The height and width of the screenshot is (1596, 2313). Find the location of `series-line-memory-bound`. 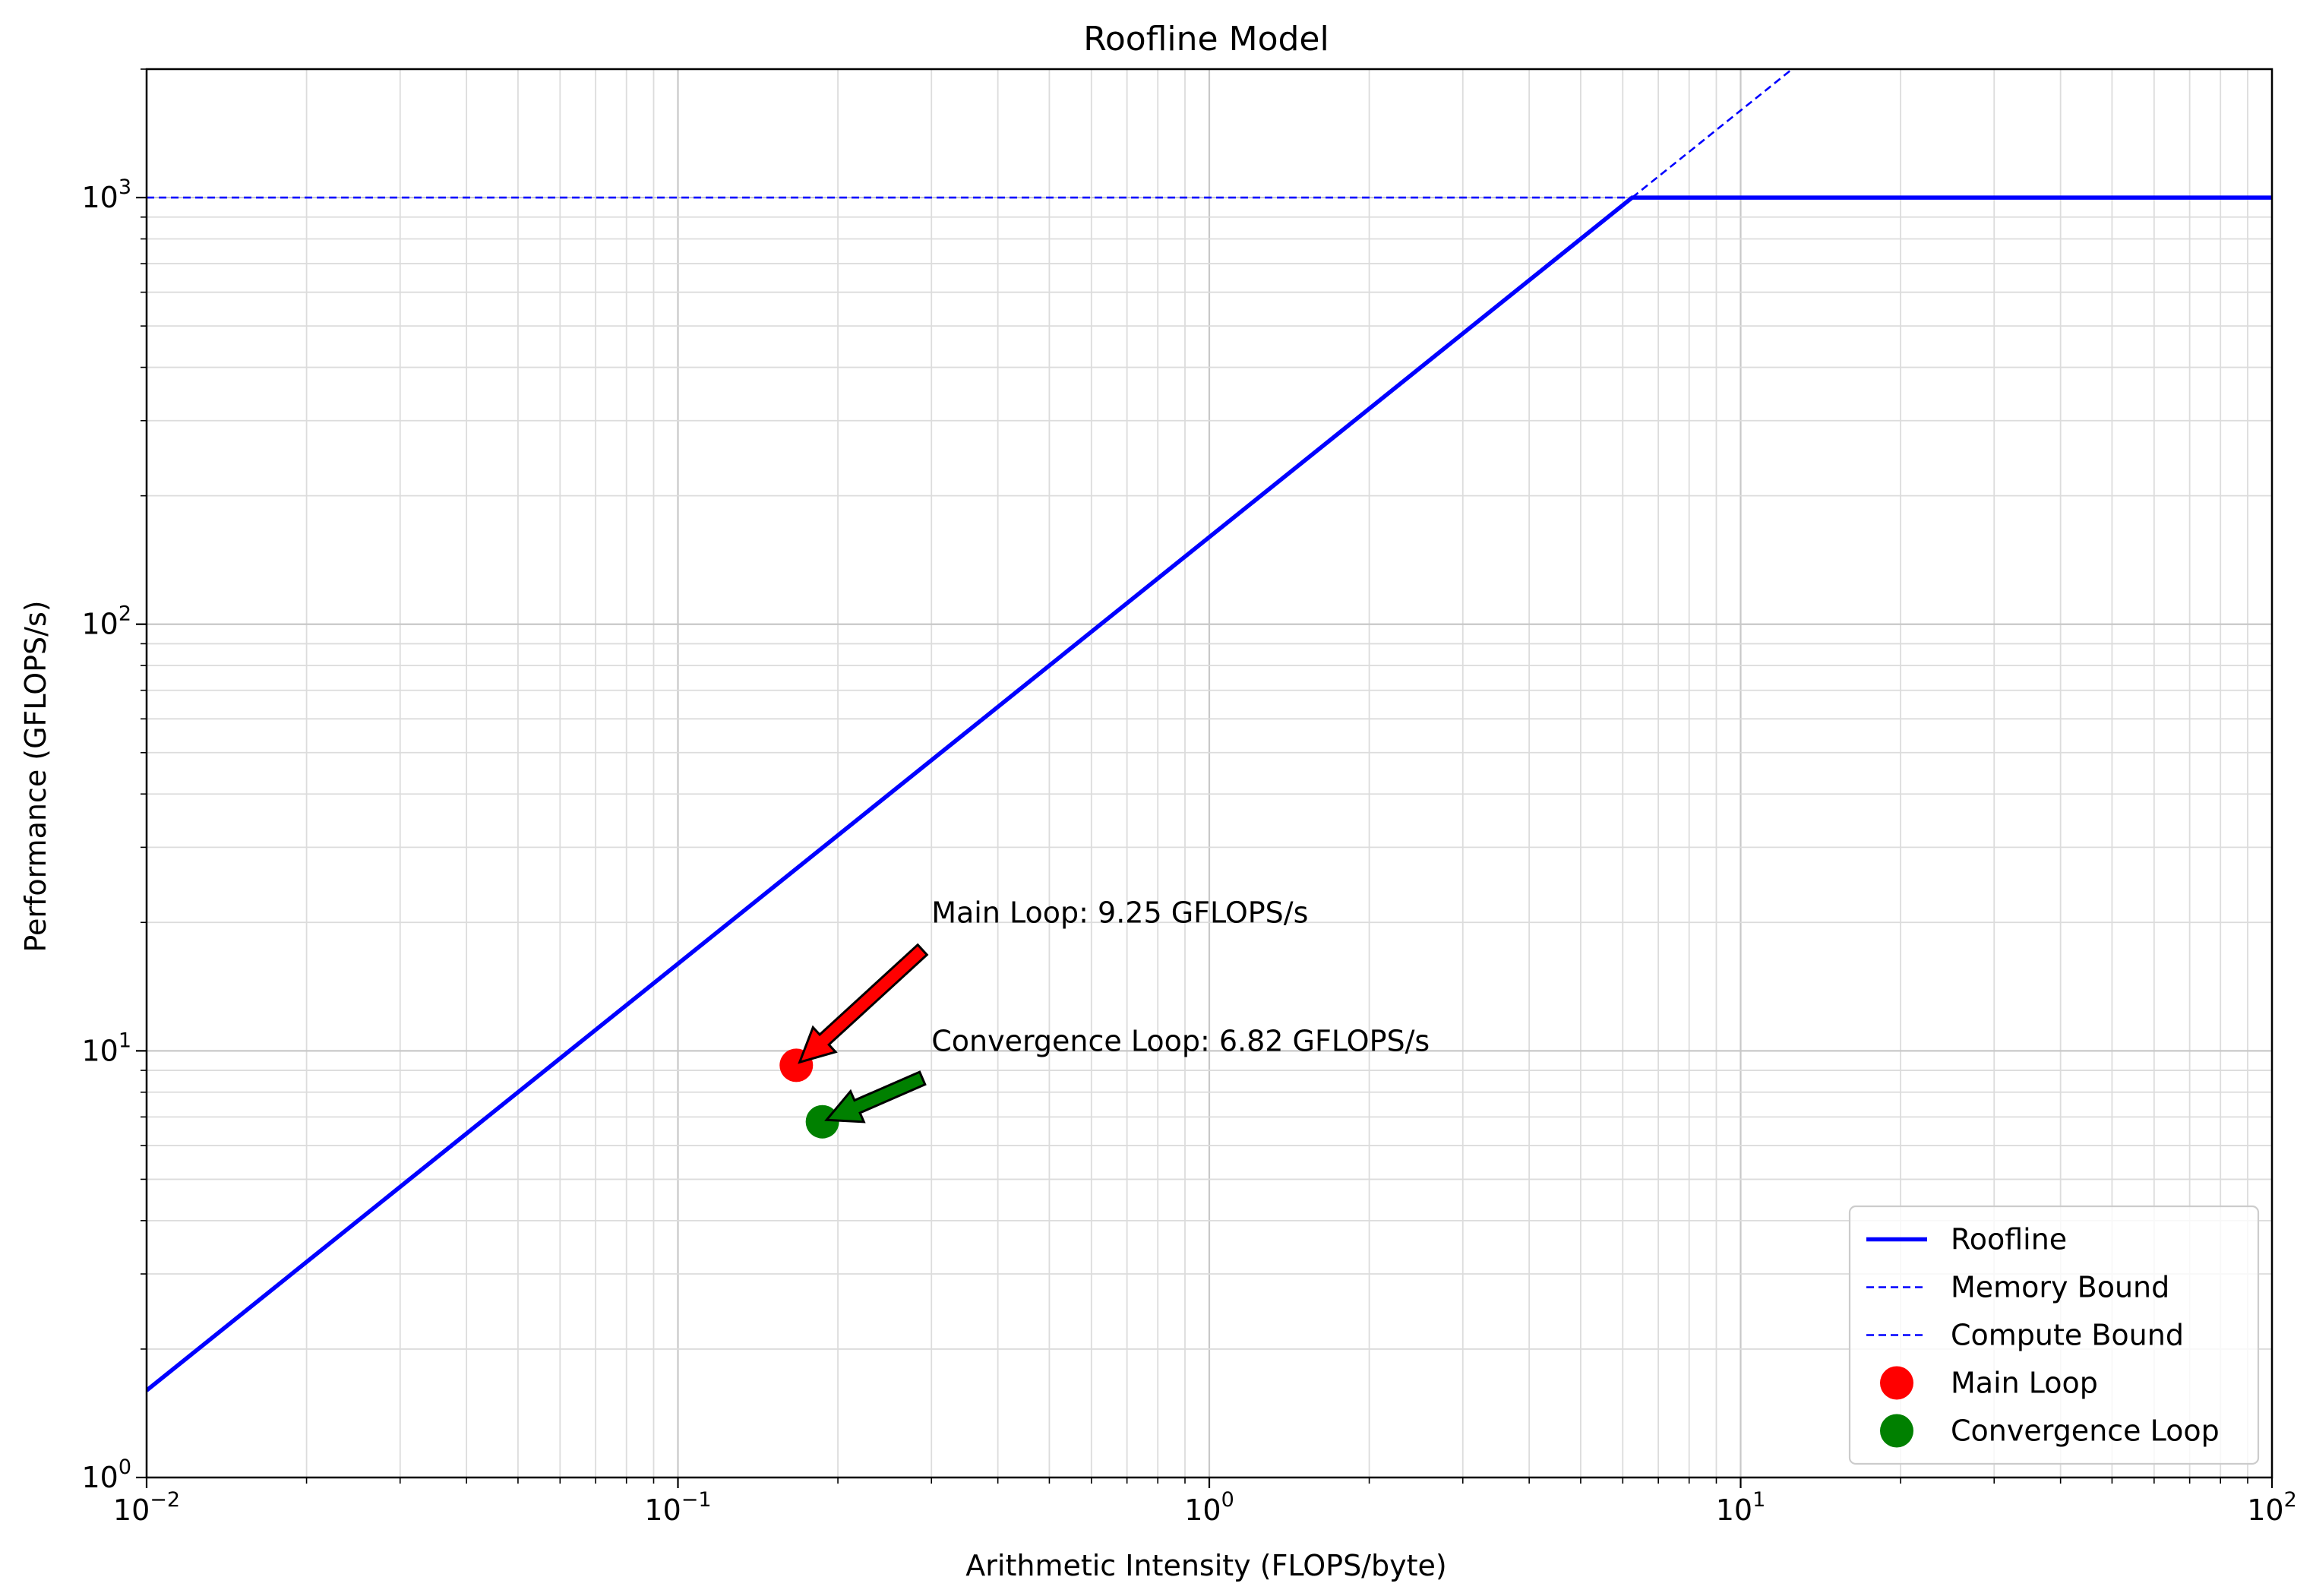

series-line-memory-bound is located at coordinates (1712, 134).